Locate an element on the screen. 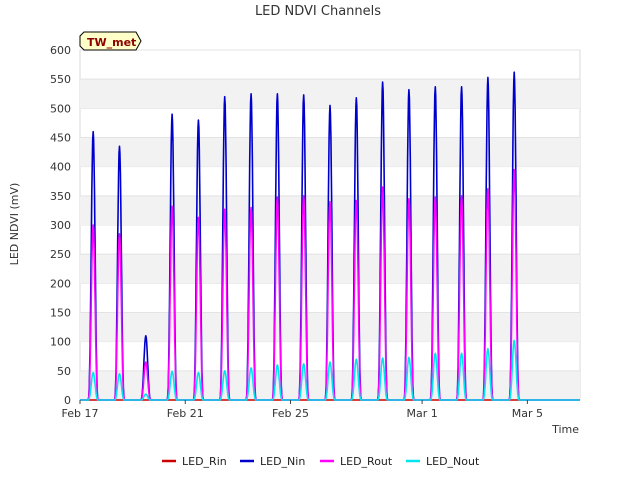  legend-label: LED_Rout is located at coordinates (366, 461).